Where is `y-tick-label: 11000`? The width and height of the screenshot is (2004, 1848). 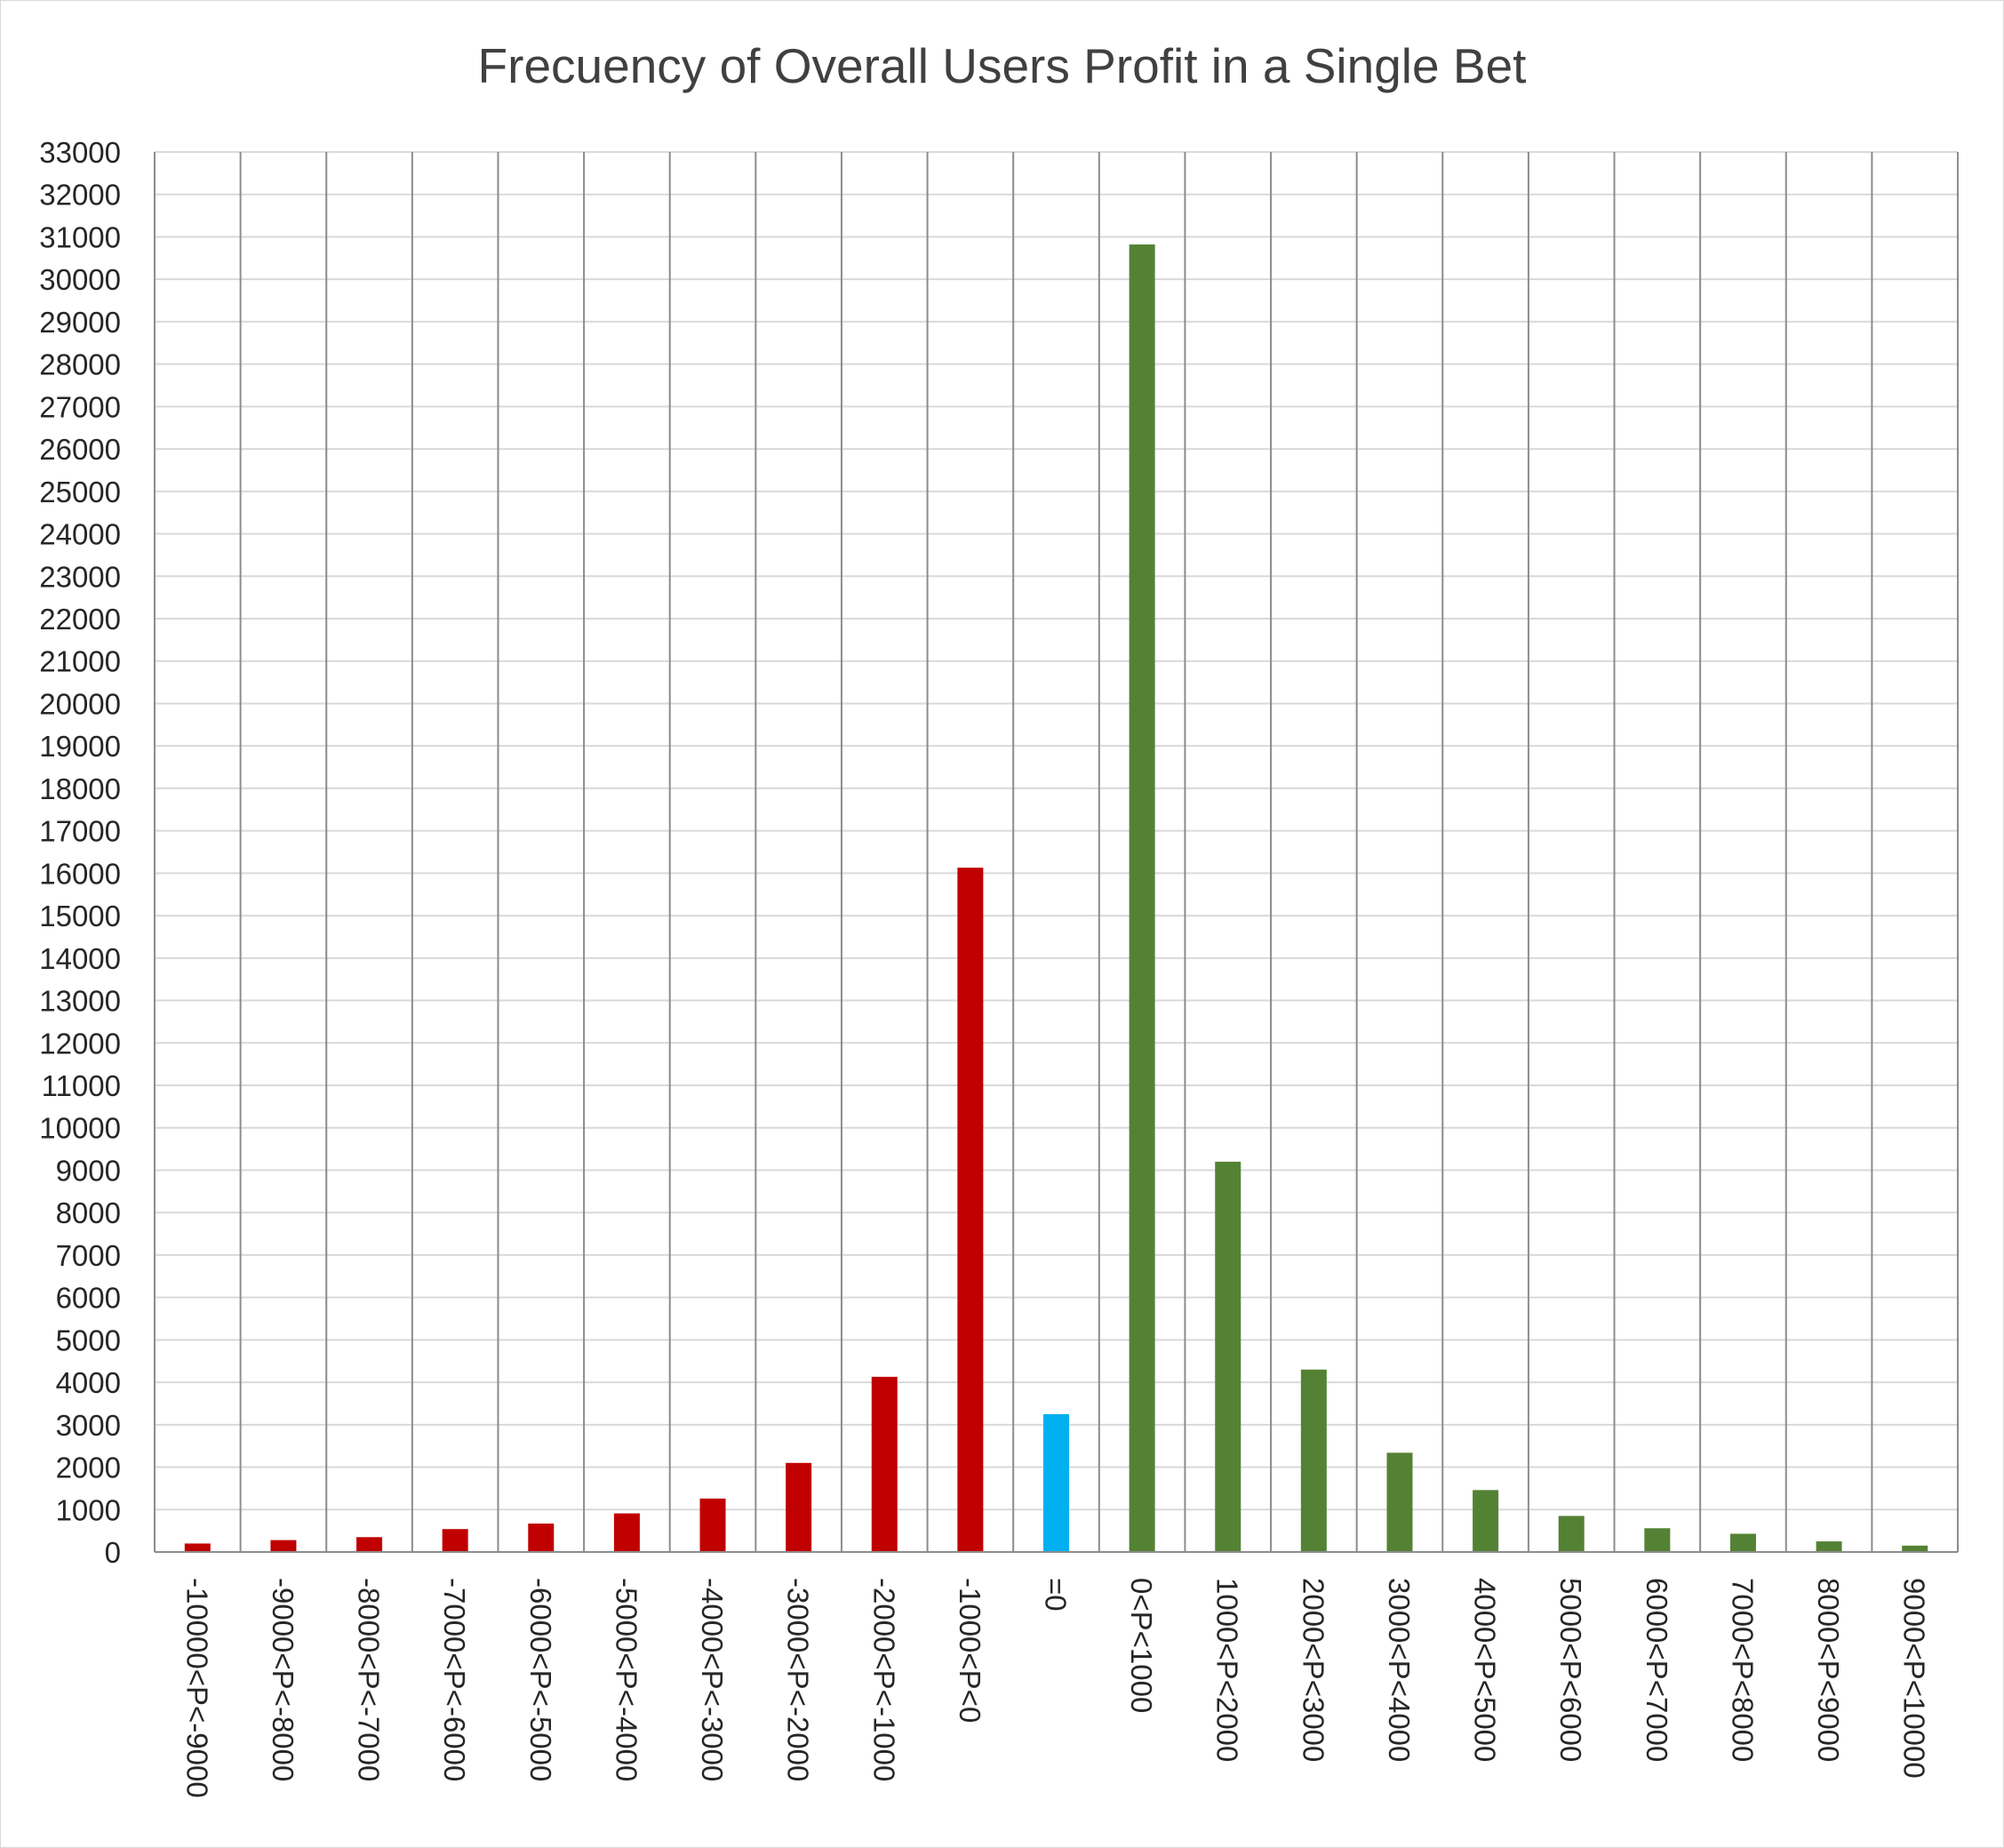 y-tick-label: 11000 is located at coordinates (81, 1085).